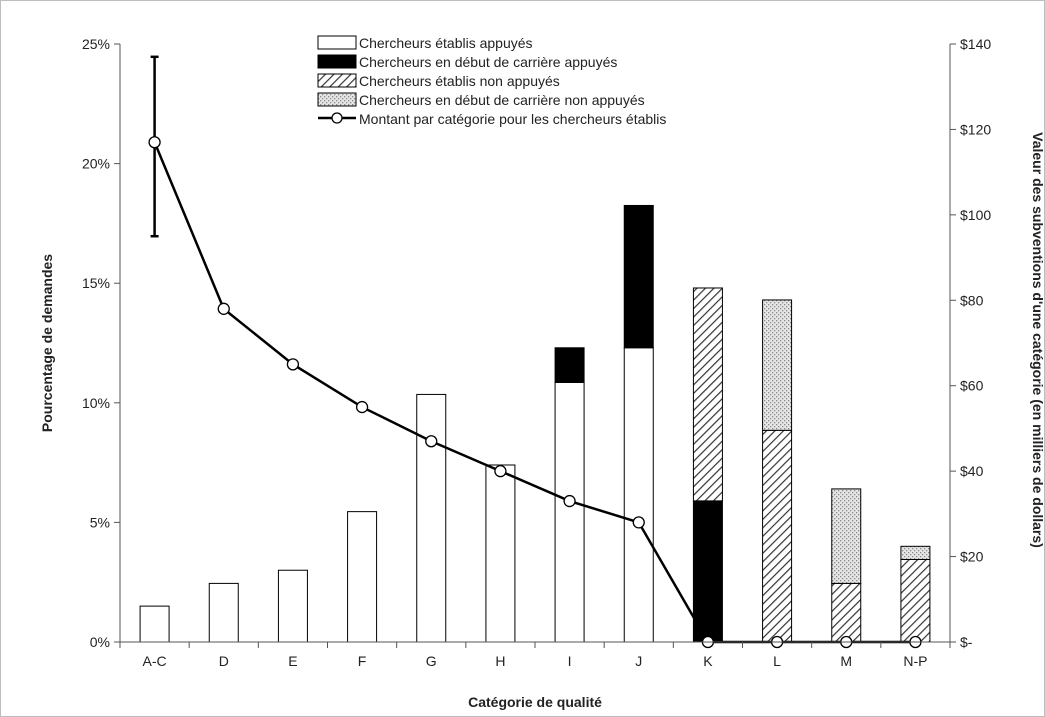 The image size is (1045, 717). I want to click on amount-marker-d, so click(223, 308).